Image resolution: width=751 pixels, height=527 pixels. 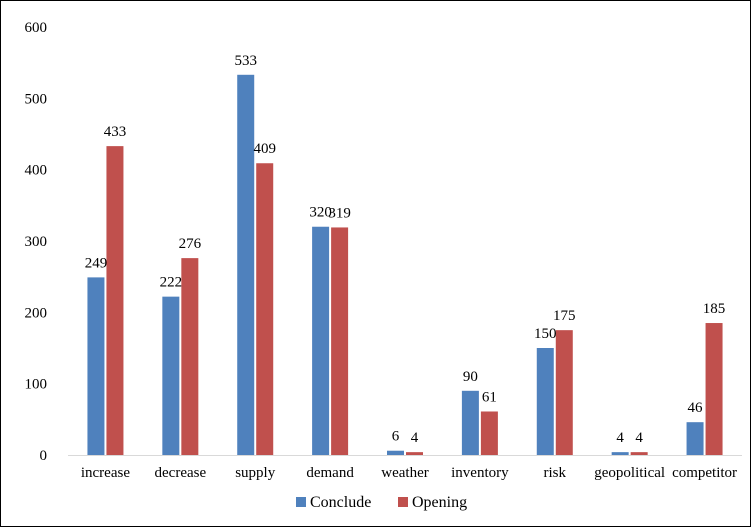 I want to click on legend-label-conclude: Conclude, so click(x=340, y=502).